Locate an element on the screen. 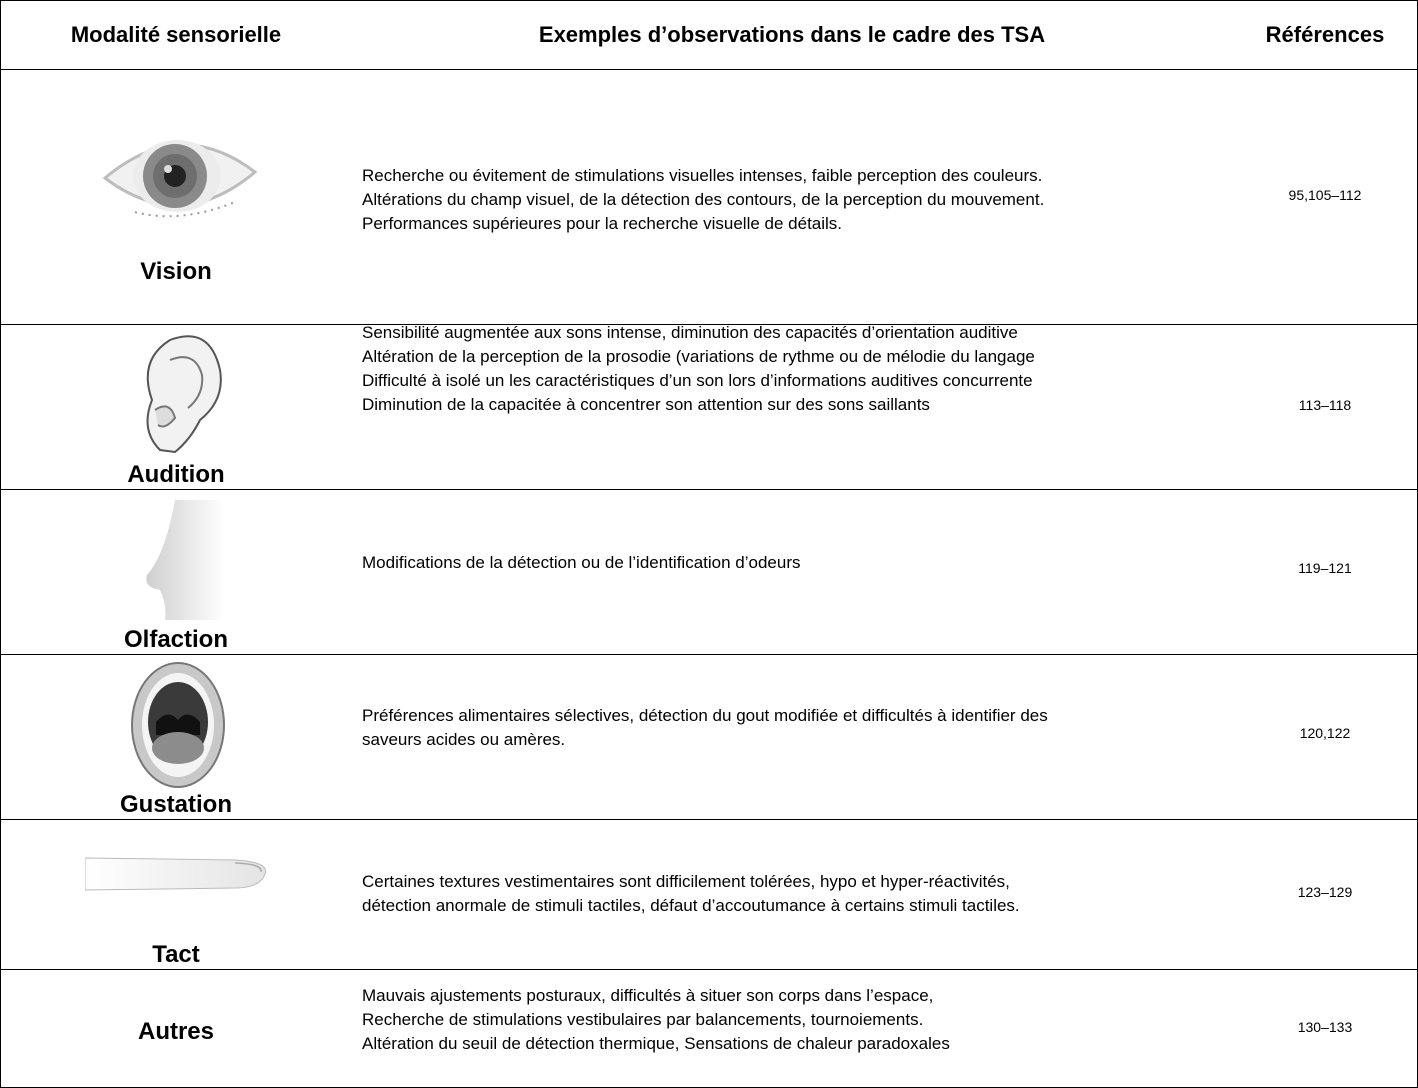 The image size is (1418, 1088). modality-label: Gustation is located at coordinates (176, 804).